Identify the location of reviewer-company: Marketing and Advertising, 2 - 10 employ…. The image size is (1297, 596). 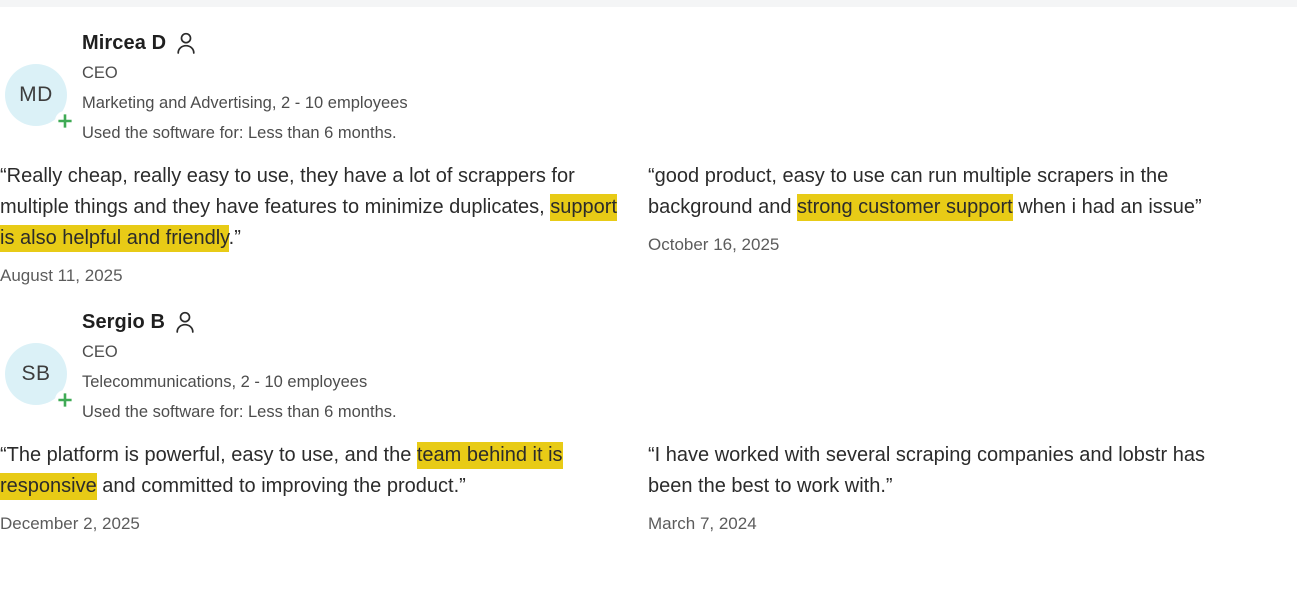
(245, 103).